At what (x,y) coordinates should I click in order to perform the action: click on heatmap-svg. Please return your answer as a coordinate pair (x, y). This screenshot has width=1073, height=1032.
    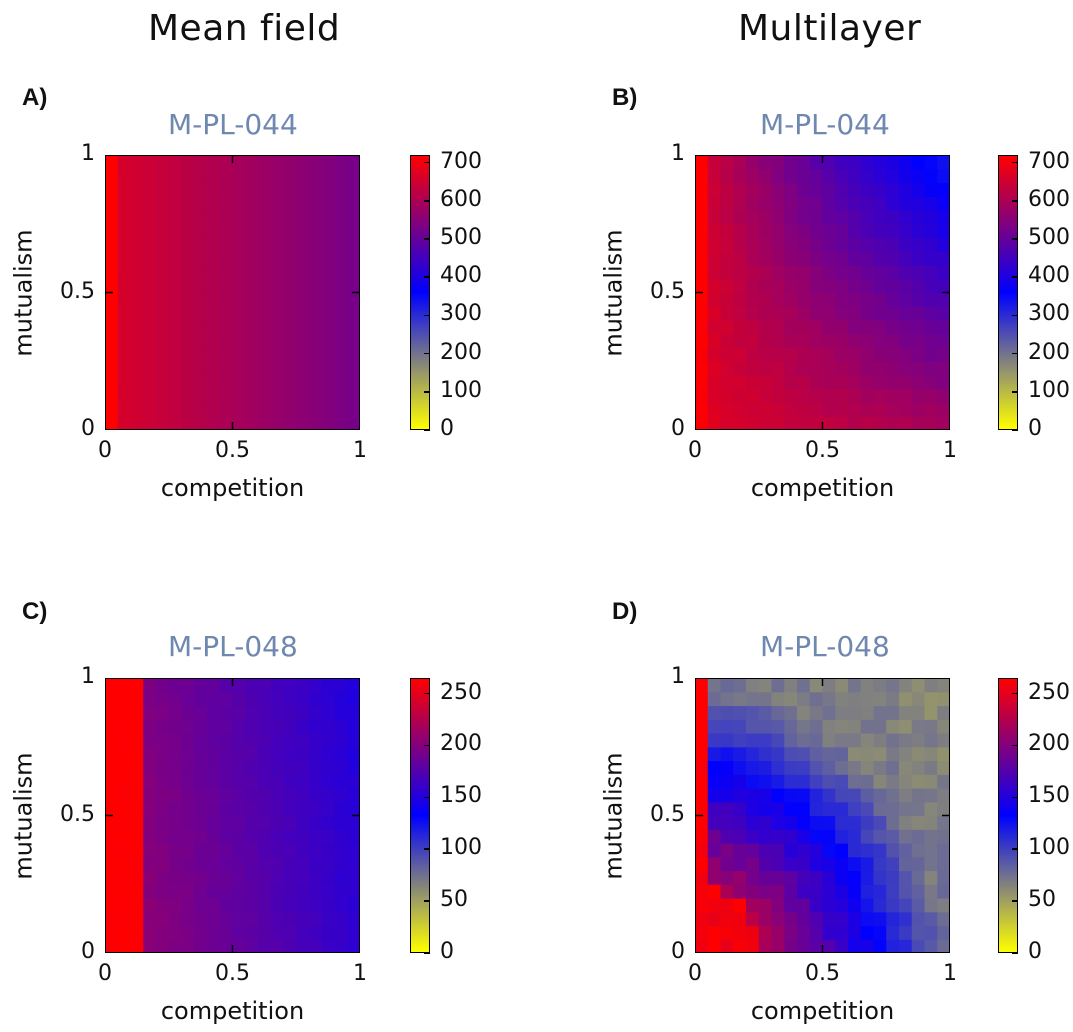
    Looking at the image, I should click on (822, 292).